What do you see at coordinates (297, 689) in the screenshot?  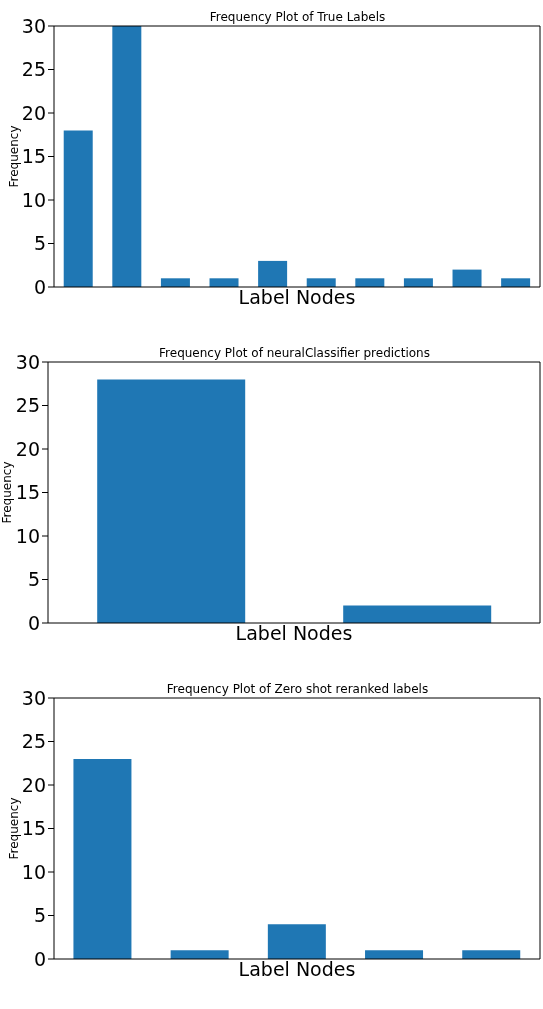 I see `chart-title: Frequency Plot of Zero shot reranked labels` at bounding box center [297, 689].